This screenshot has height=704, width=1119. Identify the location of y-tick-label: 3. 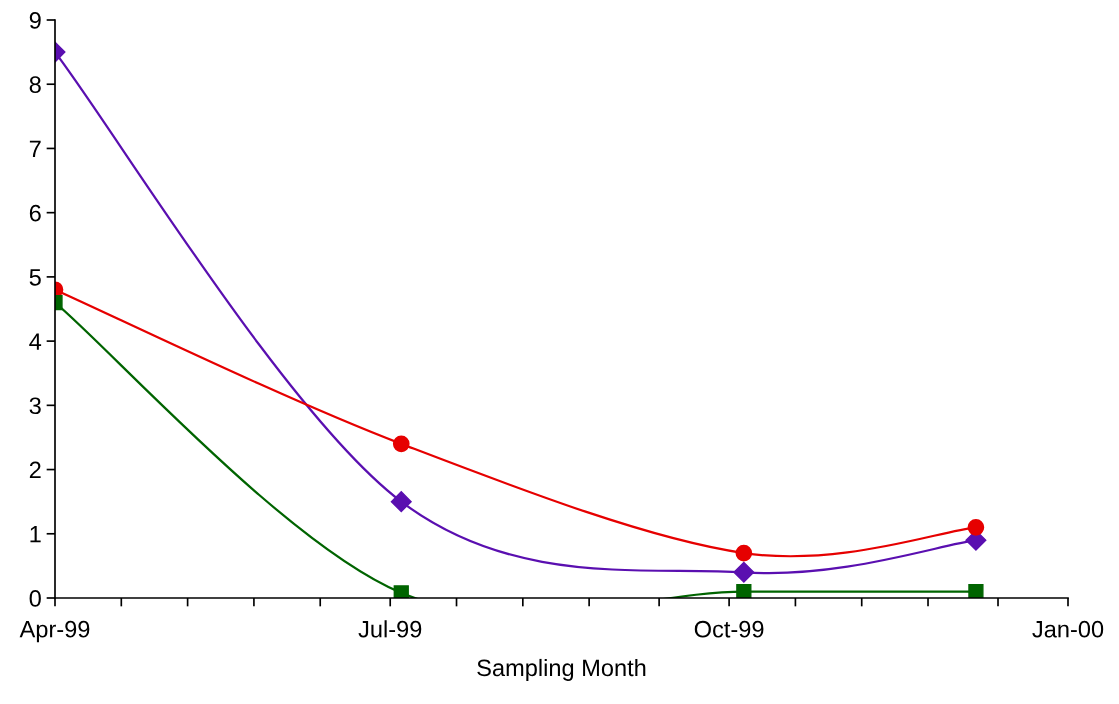
(35, 406).